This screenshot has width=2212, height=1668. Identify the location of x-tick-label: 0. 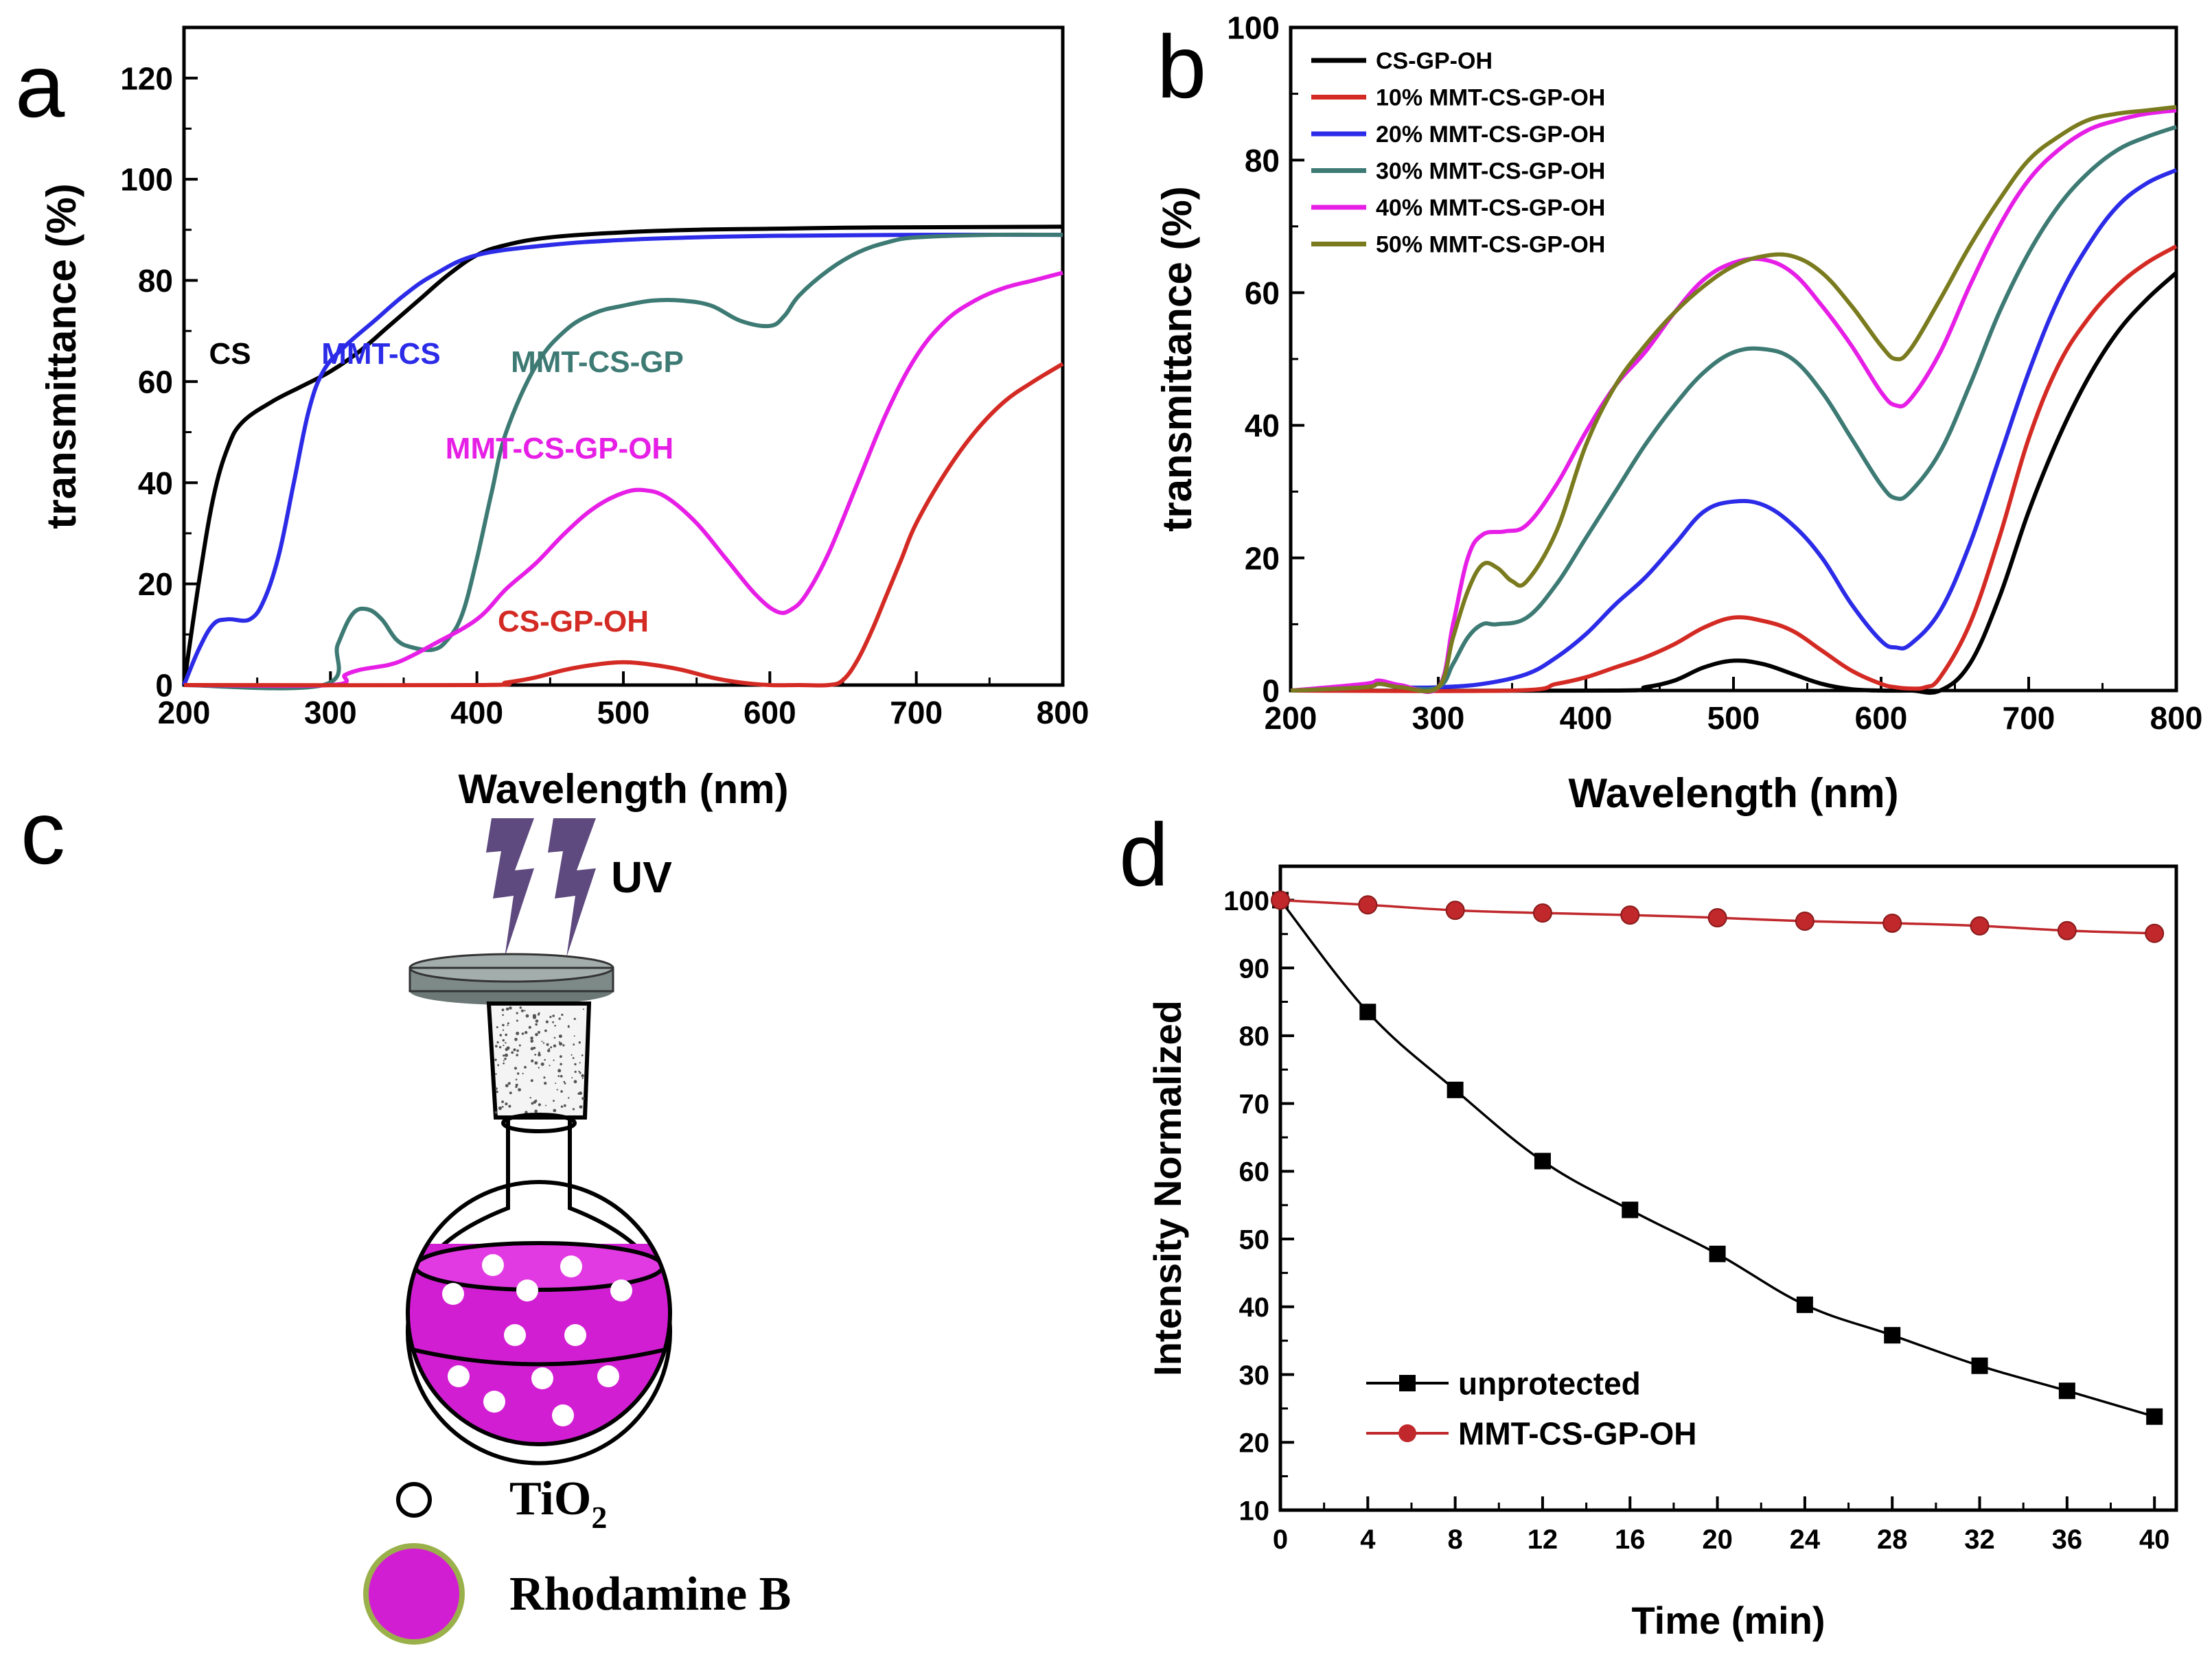
(1280, 1540).